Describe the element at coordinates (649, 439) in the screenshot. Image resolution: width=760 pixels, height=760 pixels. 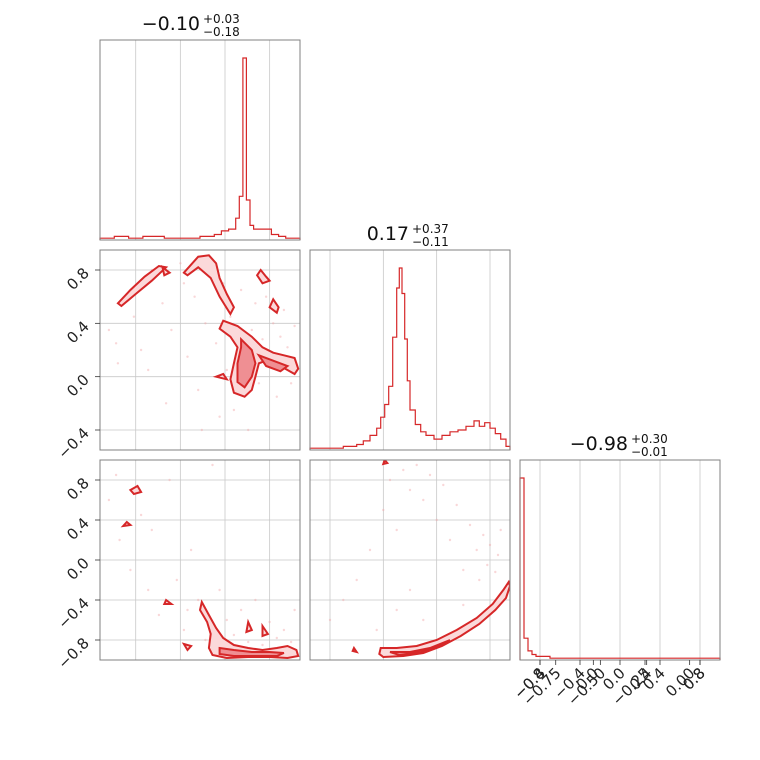
I see `title-2-sup: +0.30` at that location.